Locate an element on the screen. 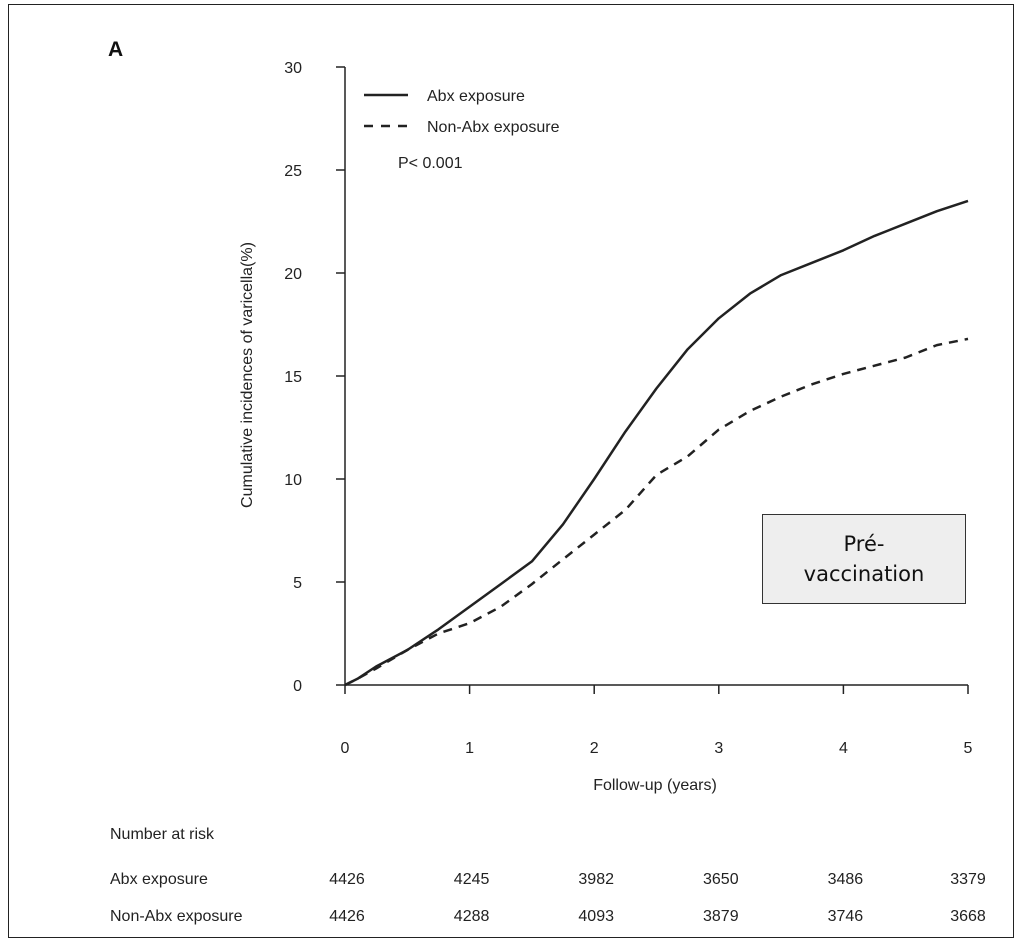 Image resolution: width=1025 pixels, height=946 pixels. risk-value: 3982 is located at coordinates (596, 879).